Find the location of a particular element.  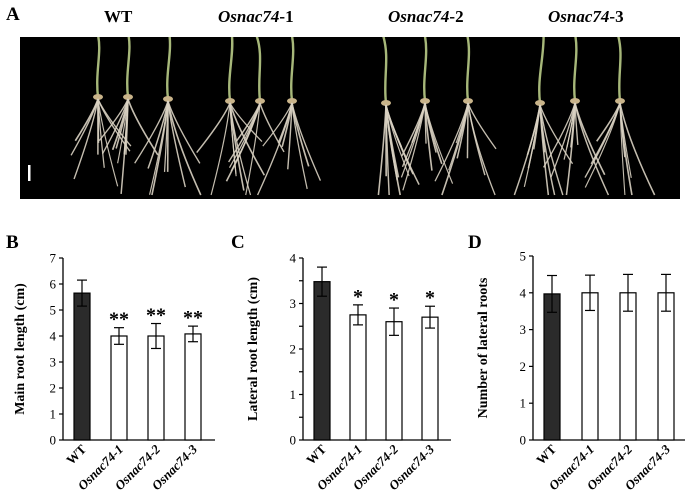

photo-label-line-1: Osnac74-1 is located at coordinates (256, 17).